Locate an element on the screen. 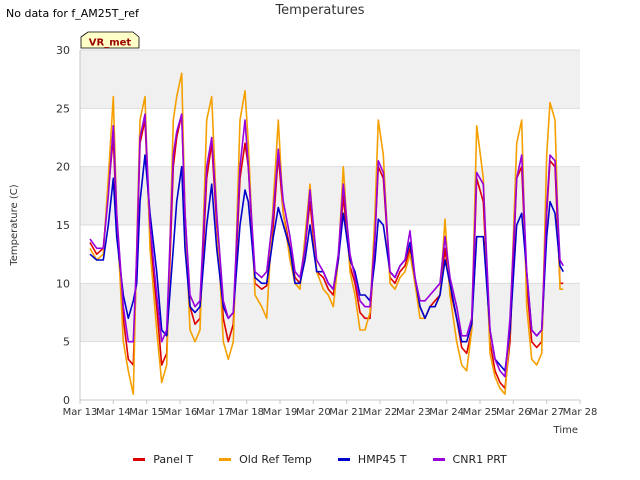  x-tick-label: Mar 27 is located at coordinates (546, 412).